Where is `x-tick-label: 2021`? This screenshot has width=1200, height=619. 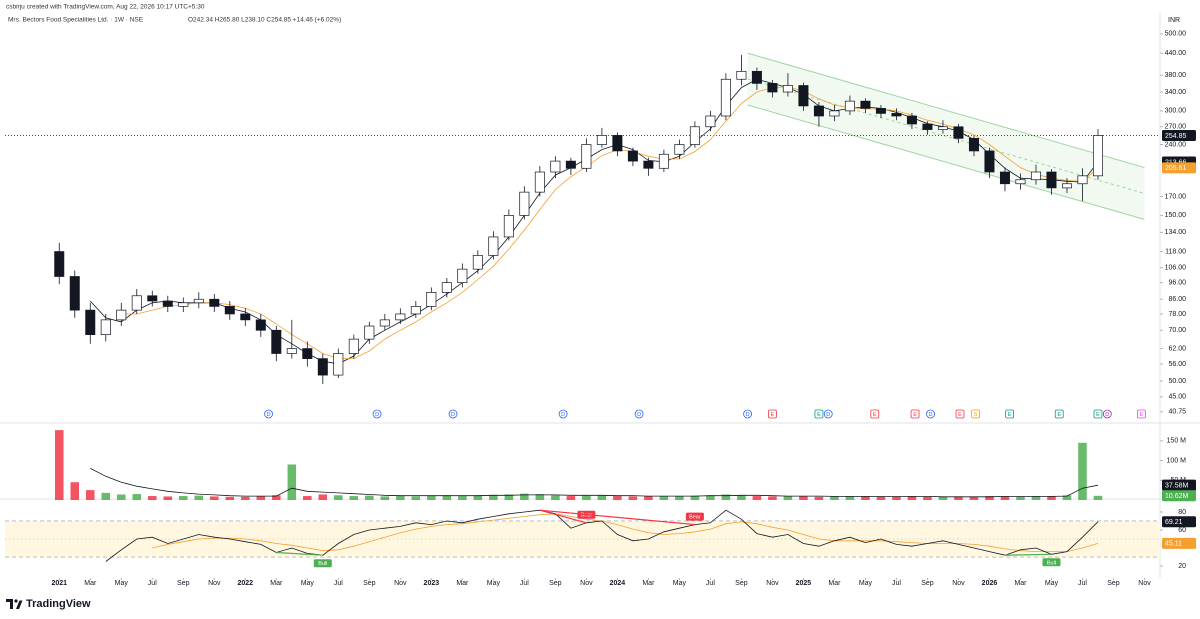
x-tick-label: 2021 is located at coordinates (59, 583).